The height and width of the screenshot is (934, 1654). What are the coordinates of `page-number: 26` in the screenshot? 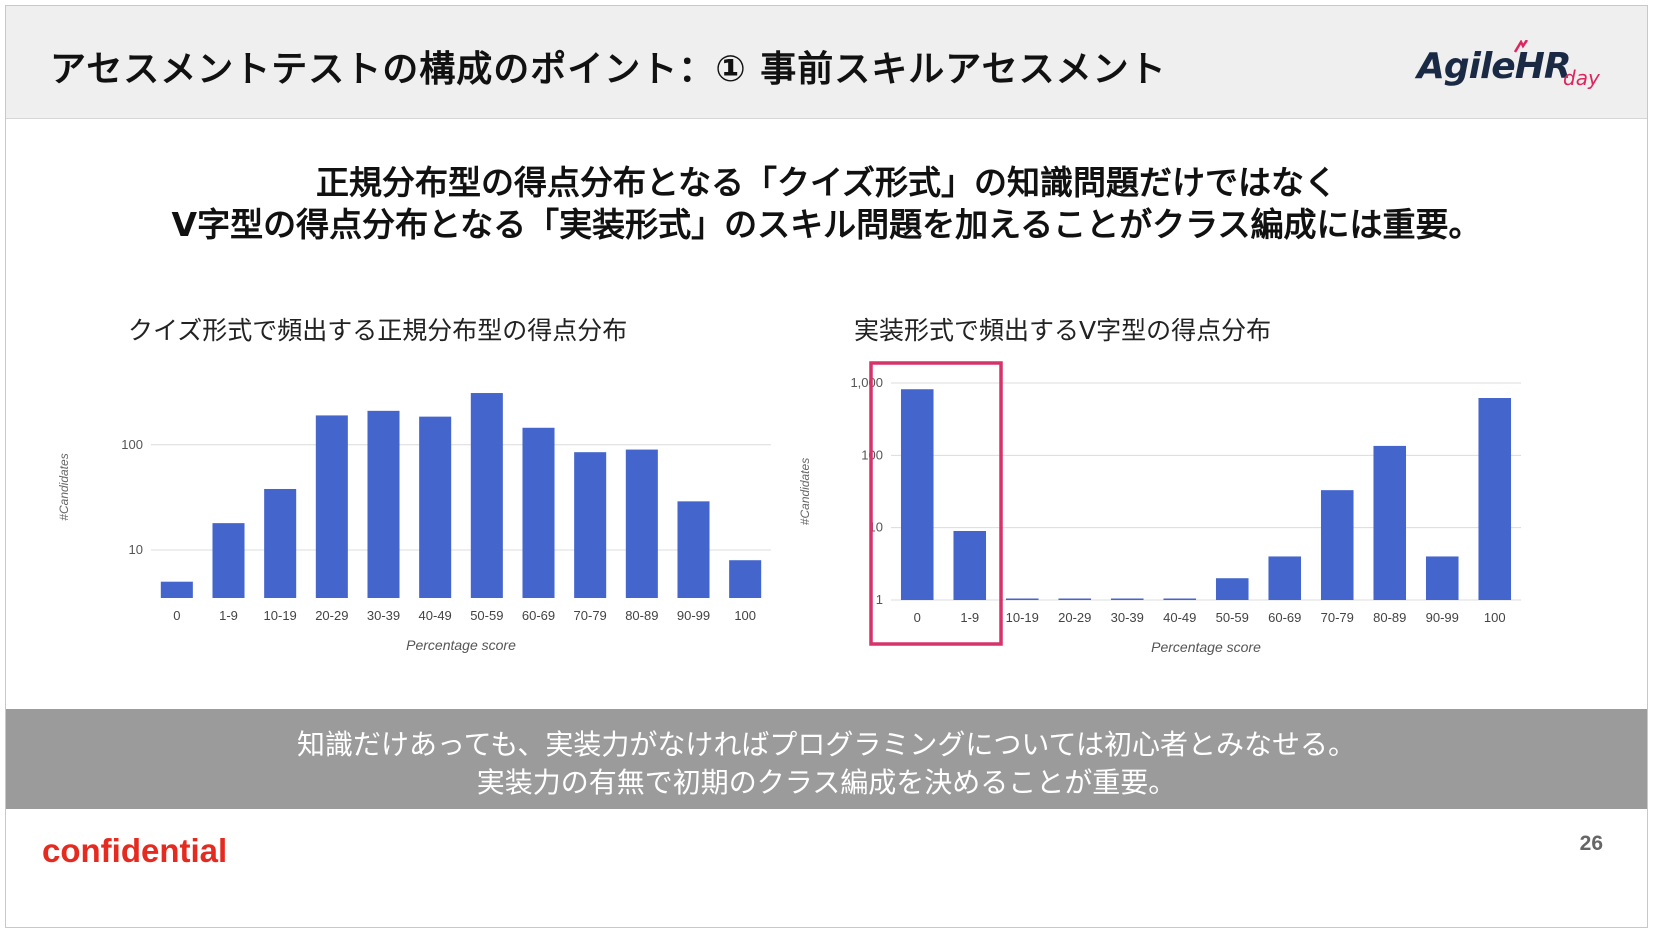 It's located at (1591, 843).